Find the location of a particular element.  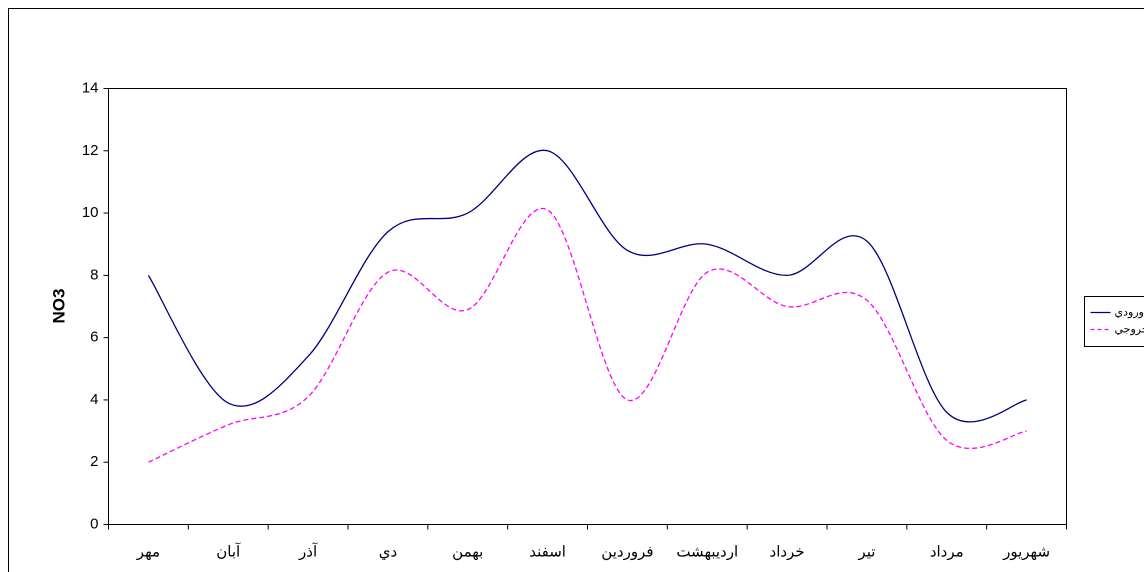

y-tick-label: 14 is located at coordinates (90, 87).